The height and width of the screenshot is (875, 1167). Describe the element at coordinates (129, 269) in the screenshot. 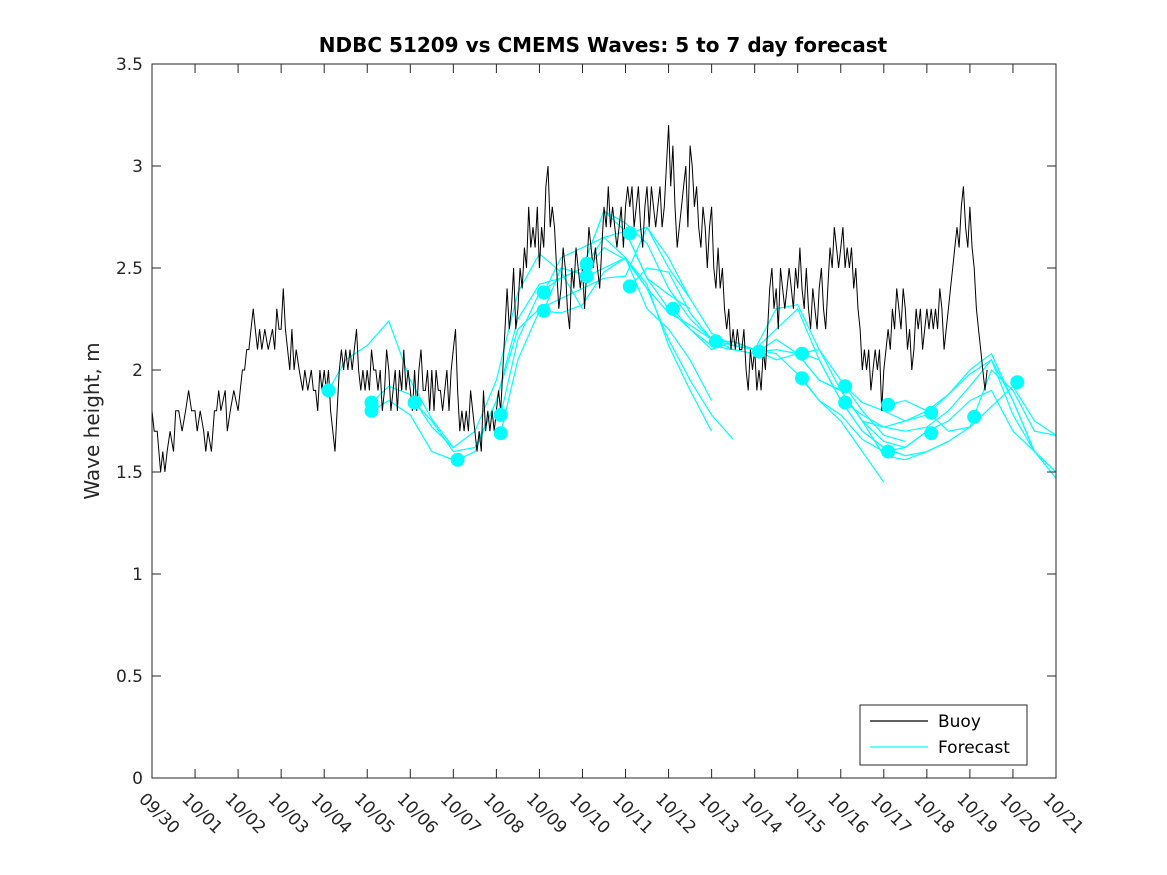

I see `y-tick-label-5: 2.5` at that location.